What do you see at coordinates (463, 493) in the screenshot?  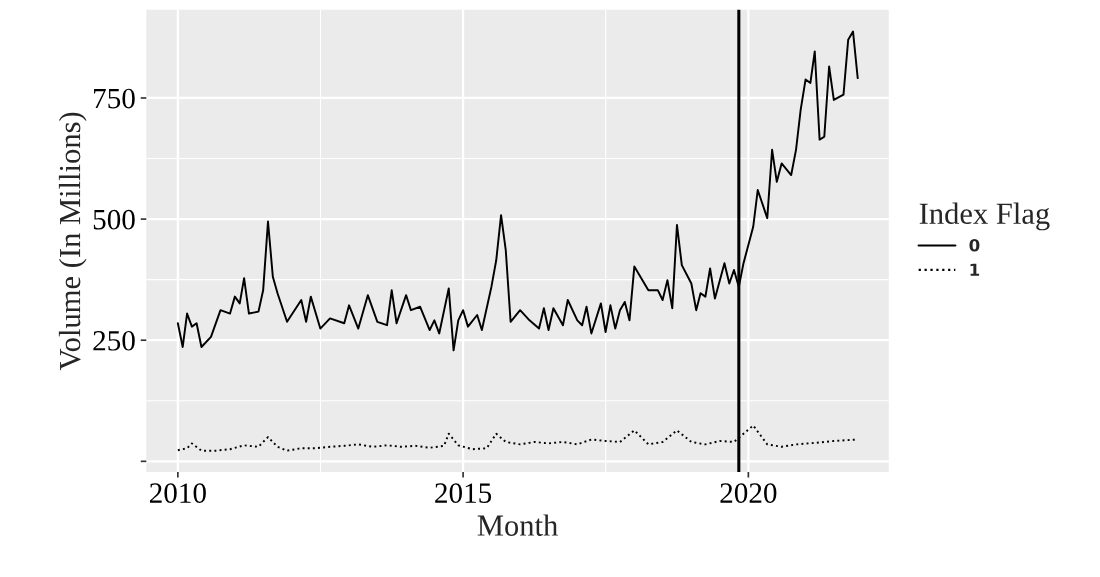 I see `x-tick-label: 2015` at bounding box center [463, 493].